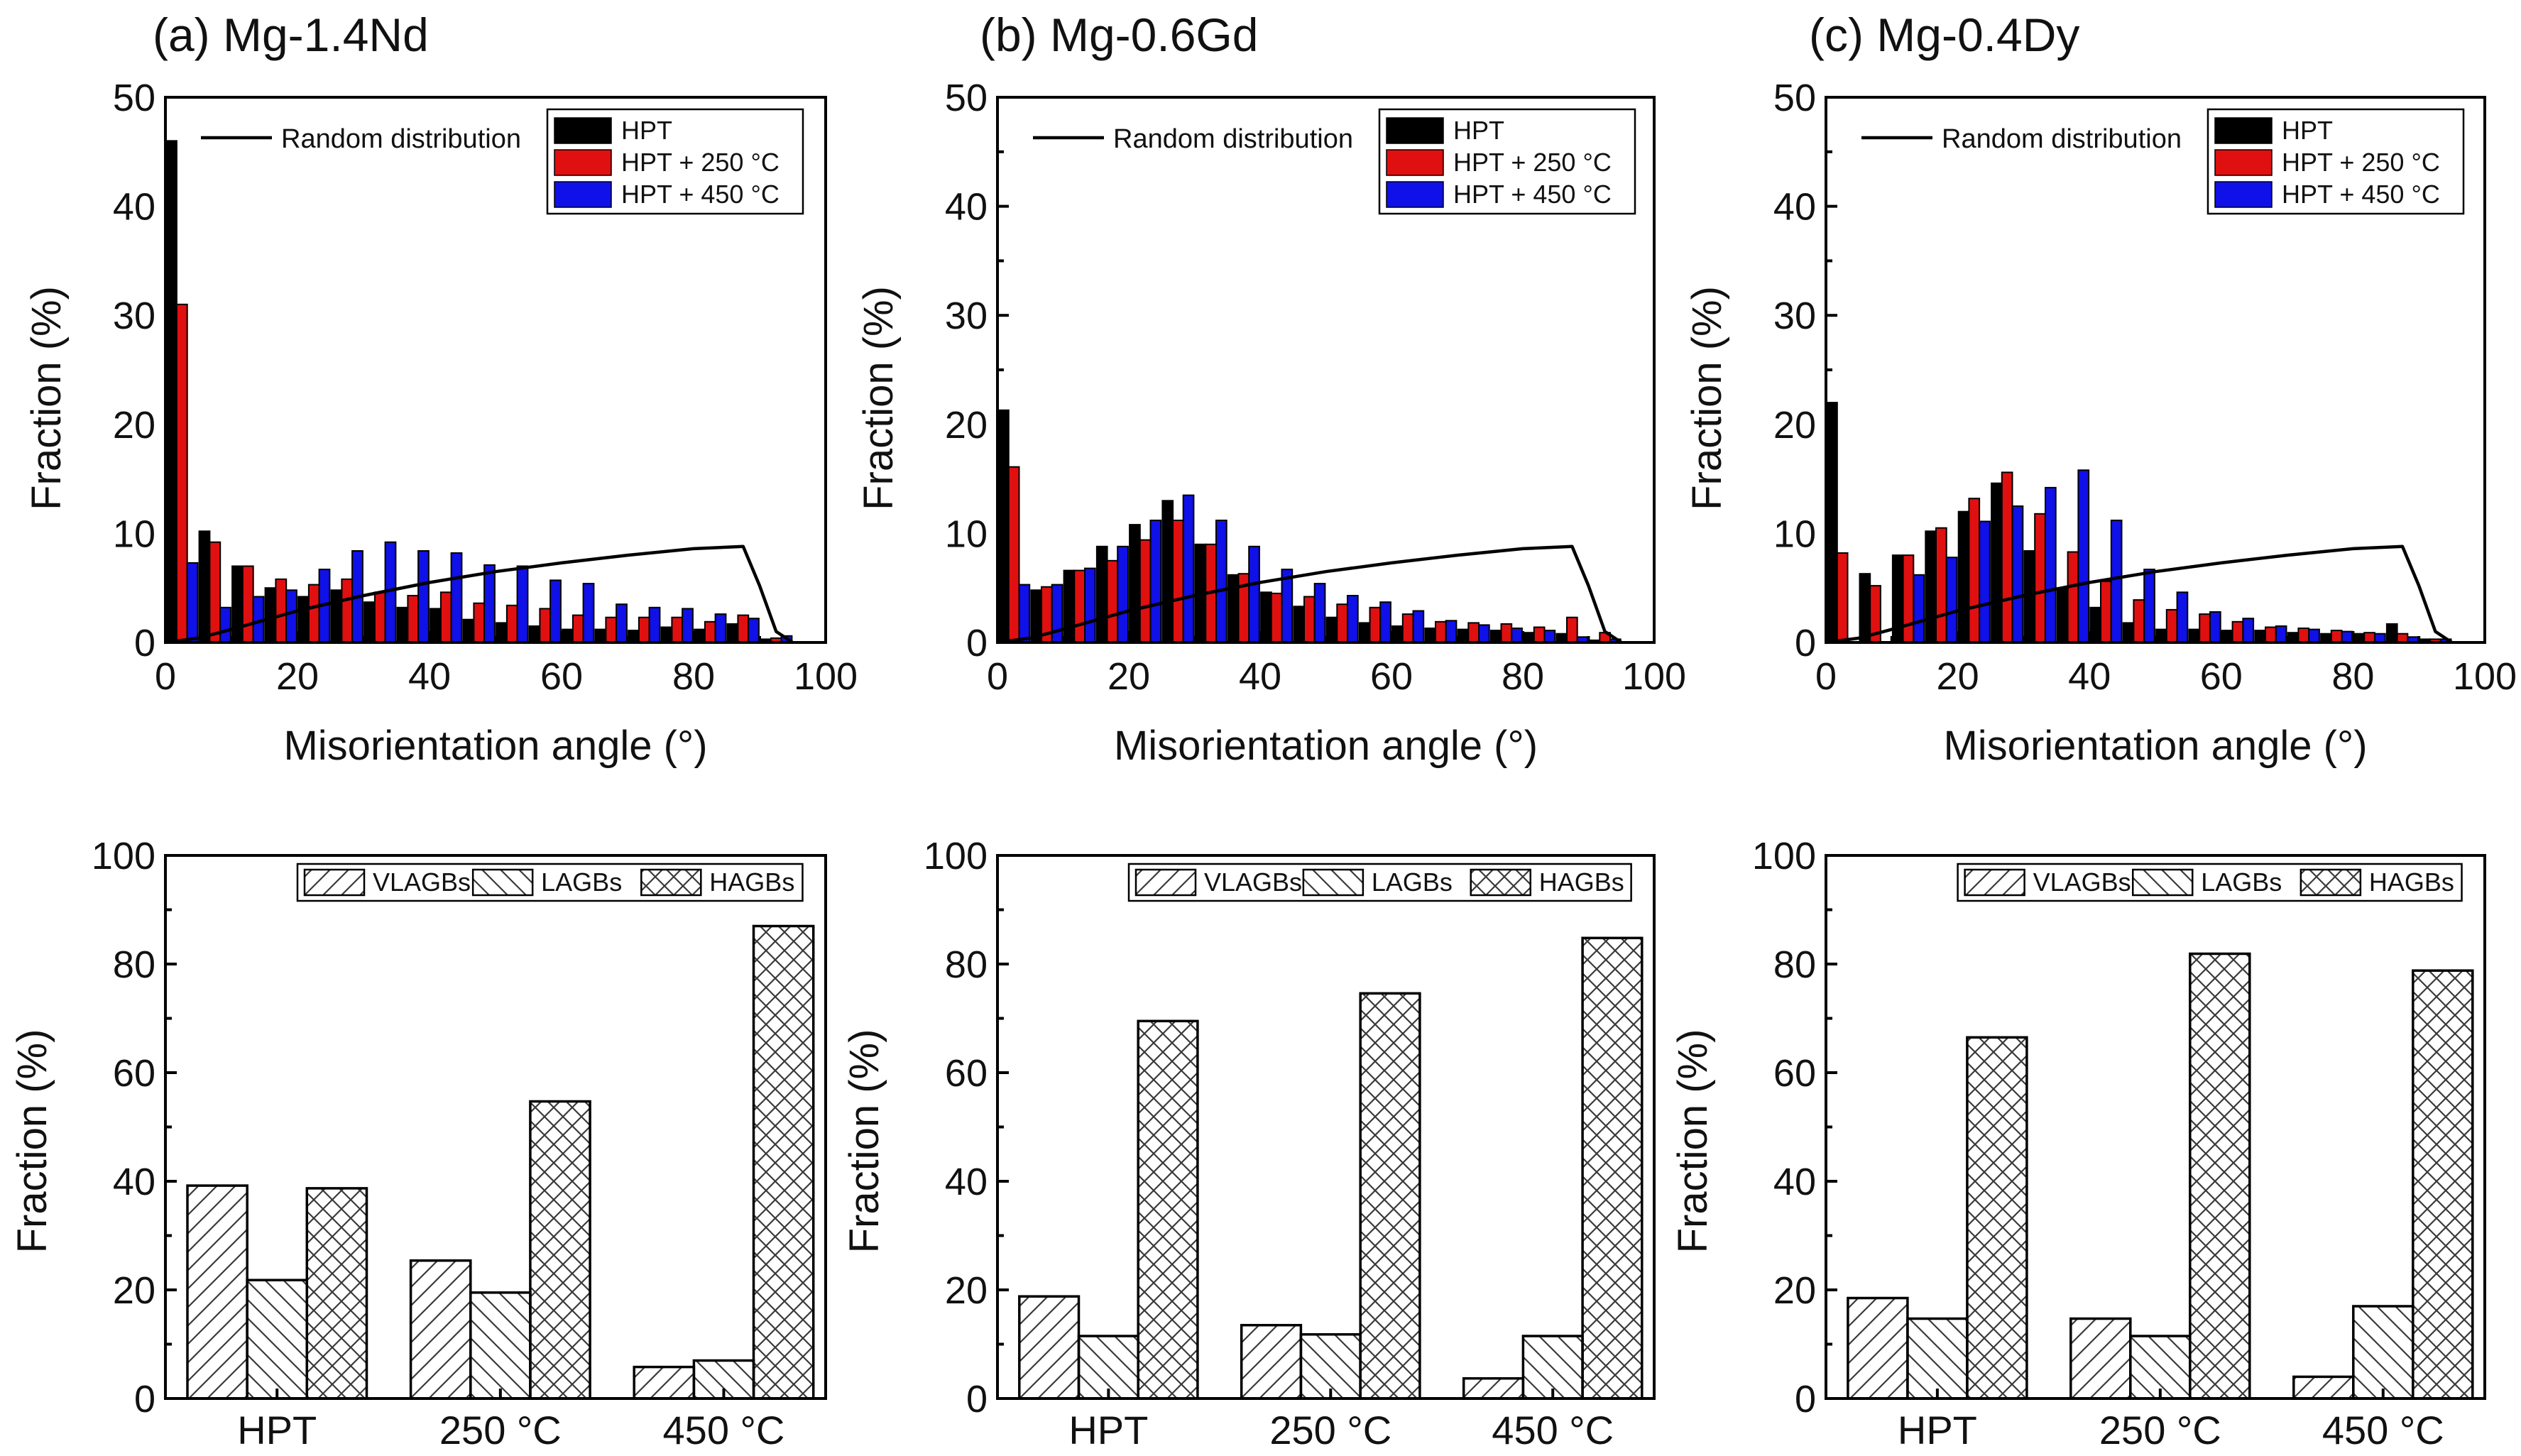 The width and height of the screenshot is (2521, 1456). Describe the element at coordinates (46, 398) in the screenshot. I see `y-axis-label: Fraction (%)` at that location.